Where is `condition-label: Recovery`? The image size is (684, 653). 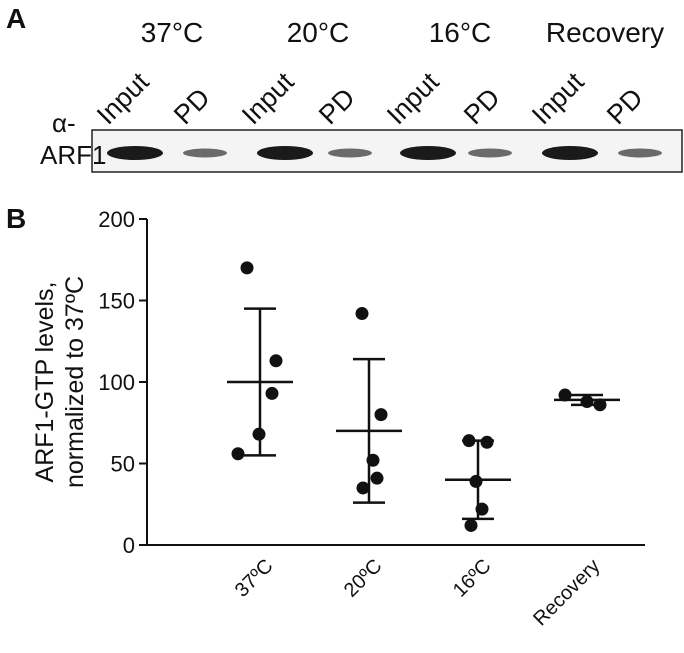 condition-label: Recovery is located at coordinates (605, 32).